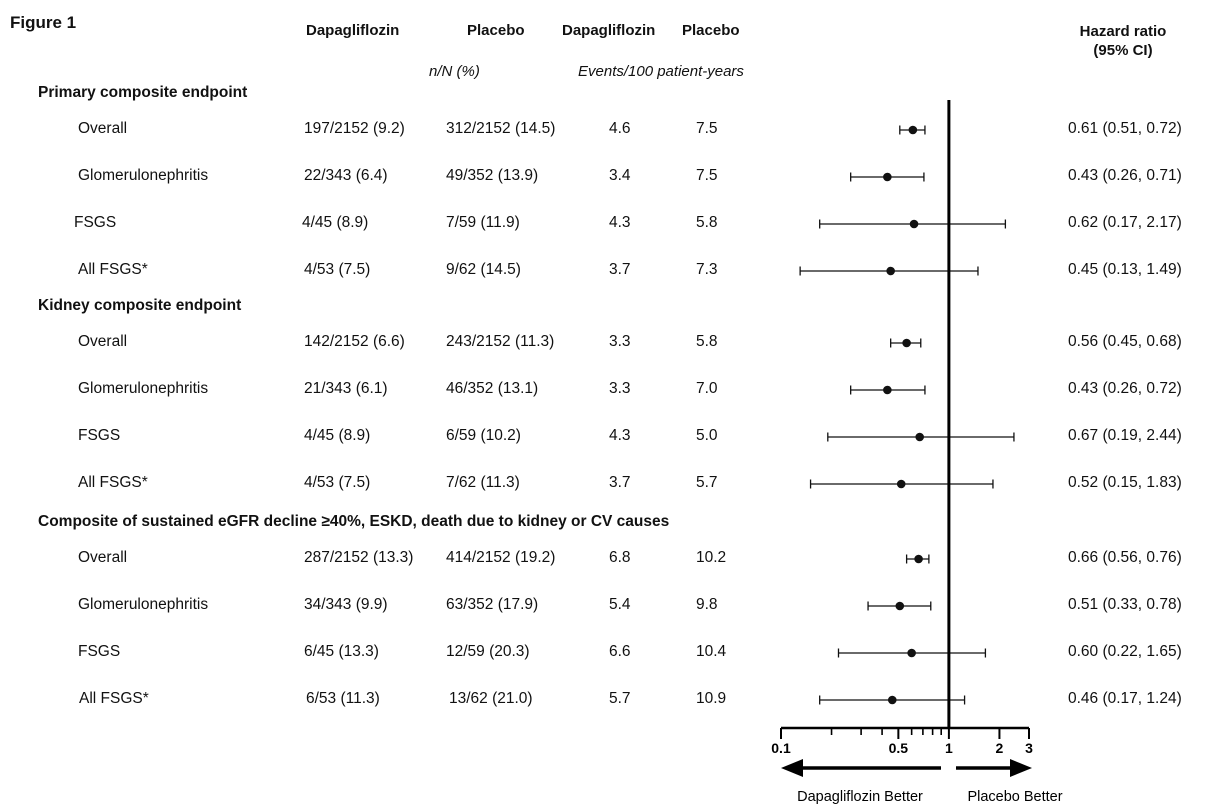 The height and width of the screenshot is (805, 1209). I want to click on dapagliflozin-rate: 6.6, so click(620, 651).